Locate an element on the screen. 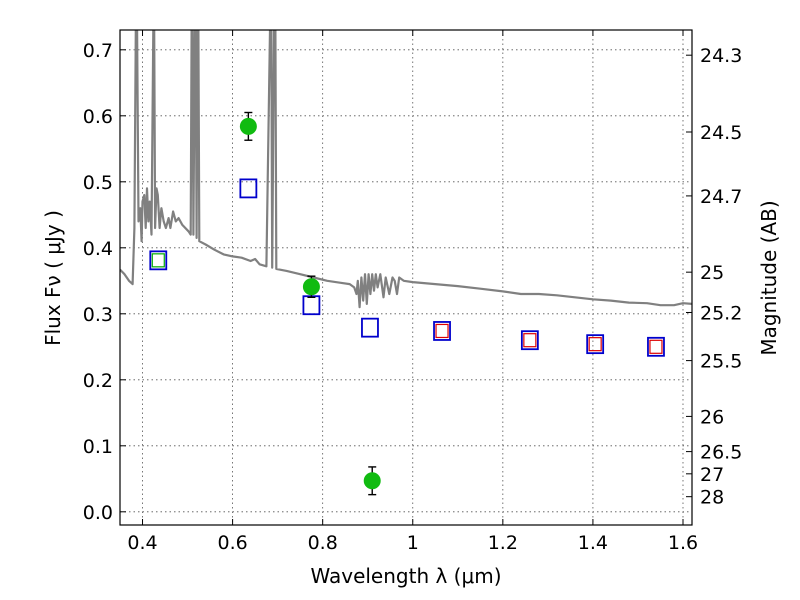  y-axis-label-left: Flux Fν ( μJy ) is located at coordinates (53, 278).